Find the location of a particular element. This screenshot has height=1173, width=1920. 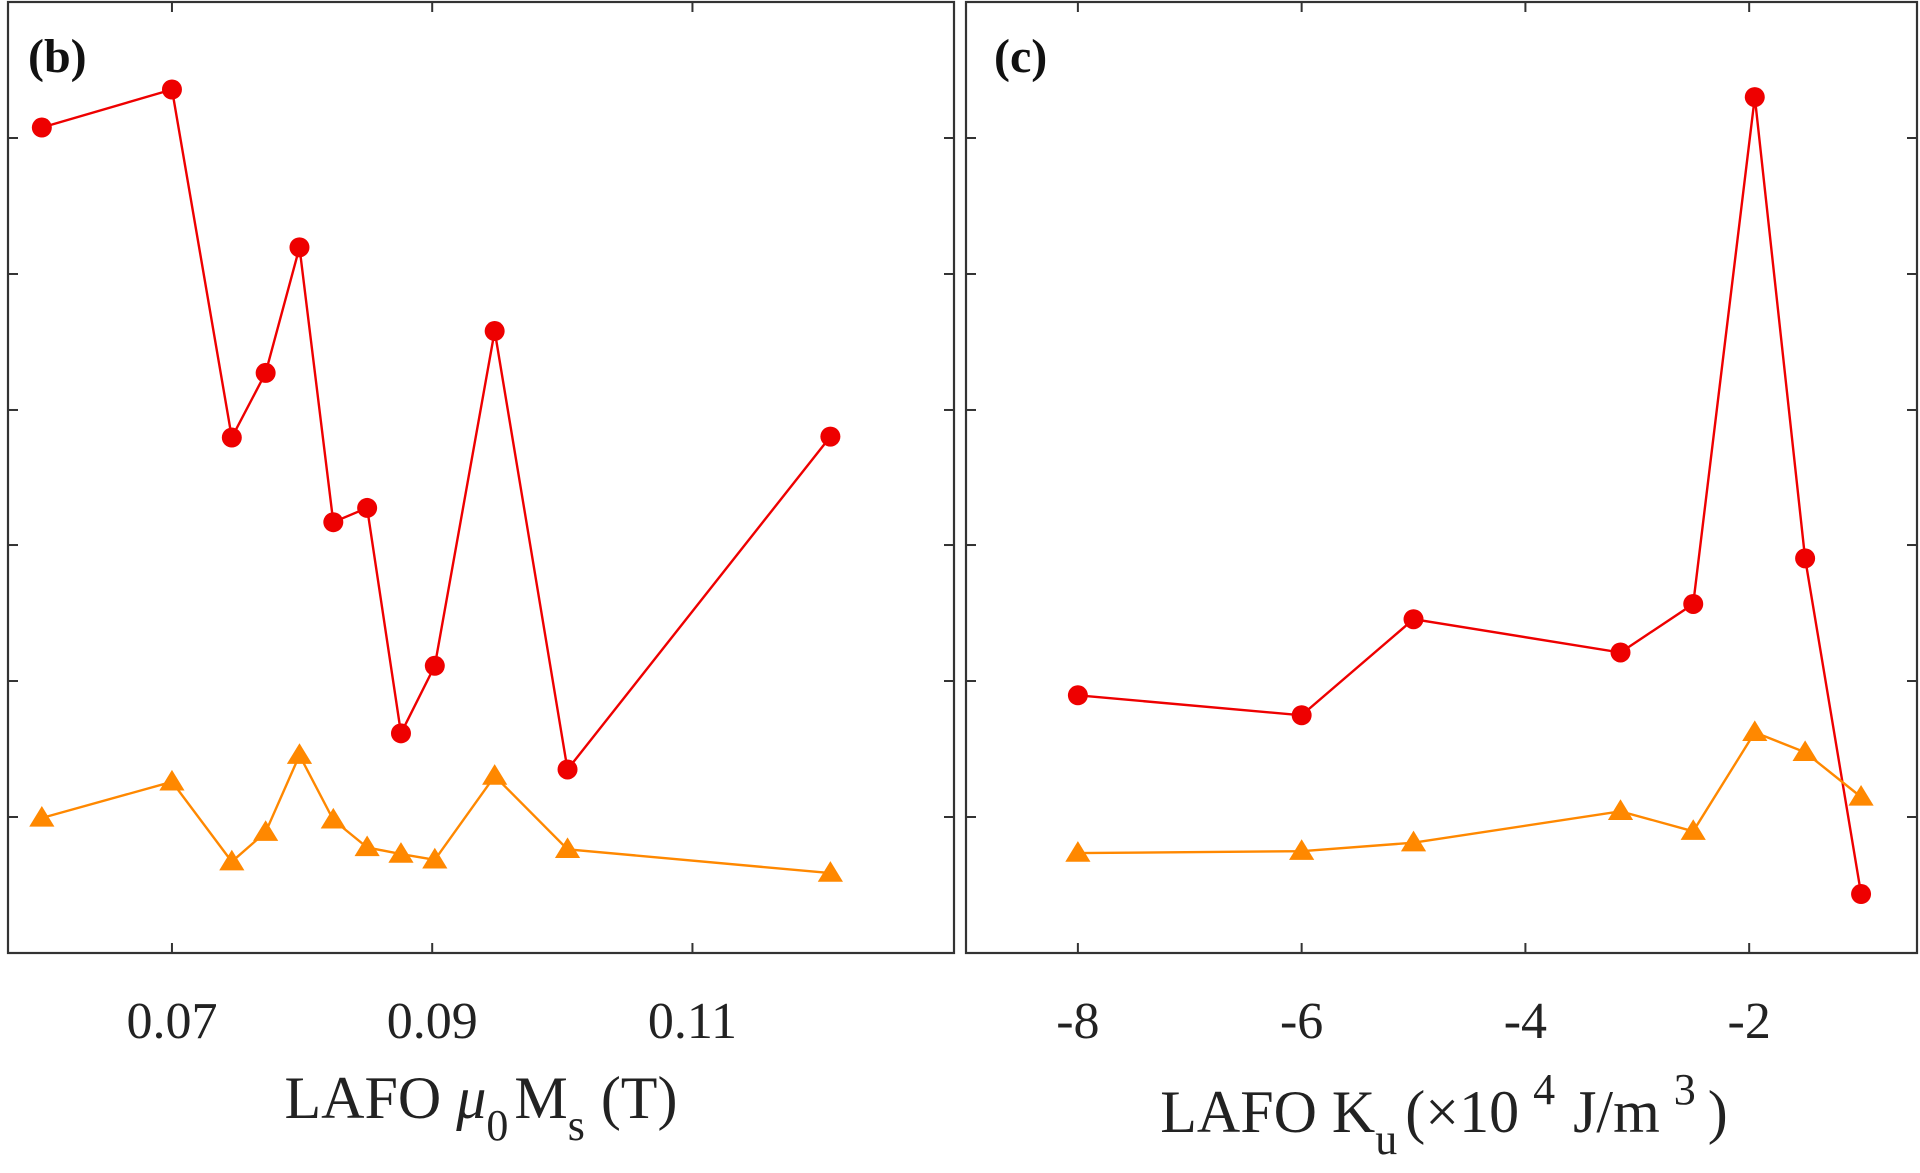

panel-c-xtick-label: -8 is located at coordinates (1077, 1021).